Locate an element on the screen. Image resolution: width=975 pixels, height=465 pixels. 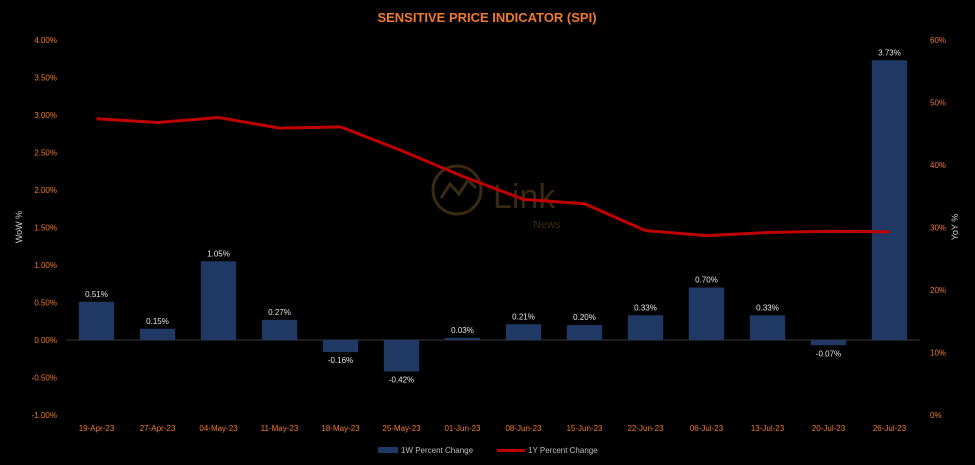
link-news-watermark: Link News is located at coordinates (496, 197).